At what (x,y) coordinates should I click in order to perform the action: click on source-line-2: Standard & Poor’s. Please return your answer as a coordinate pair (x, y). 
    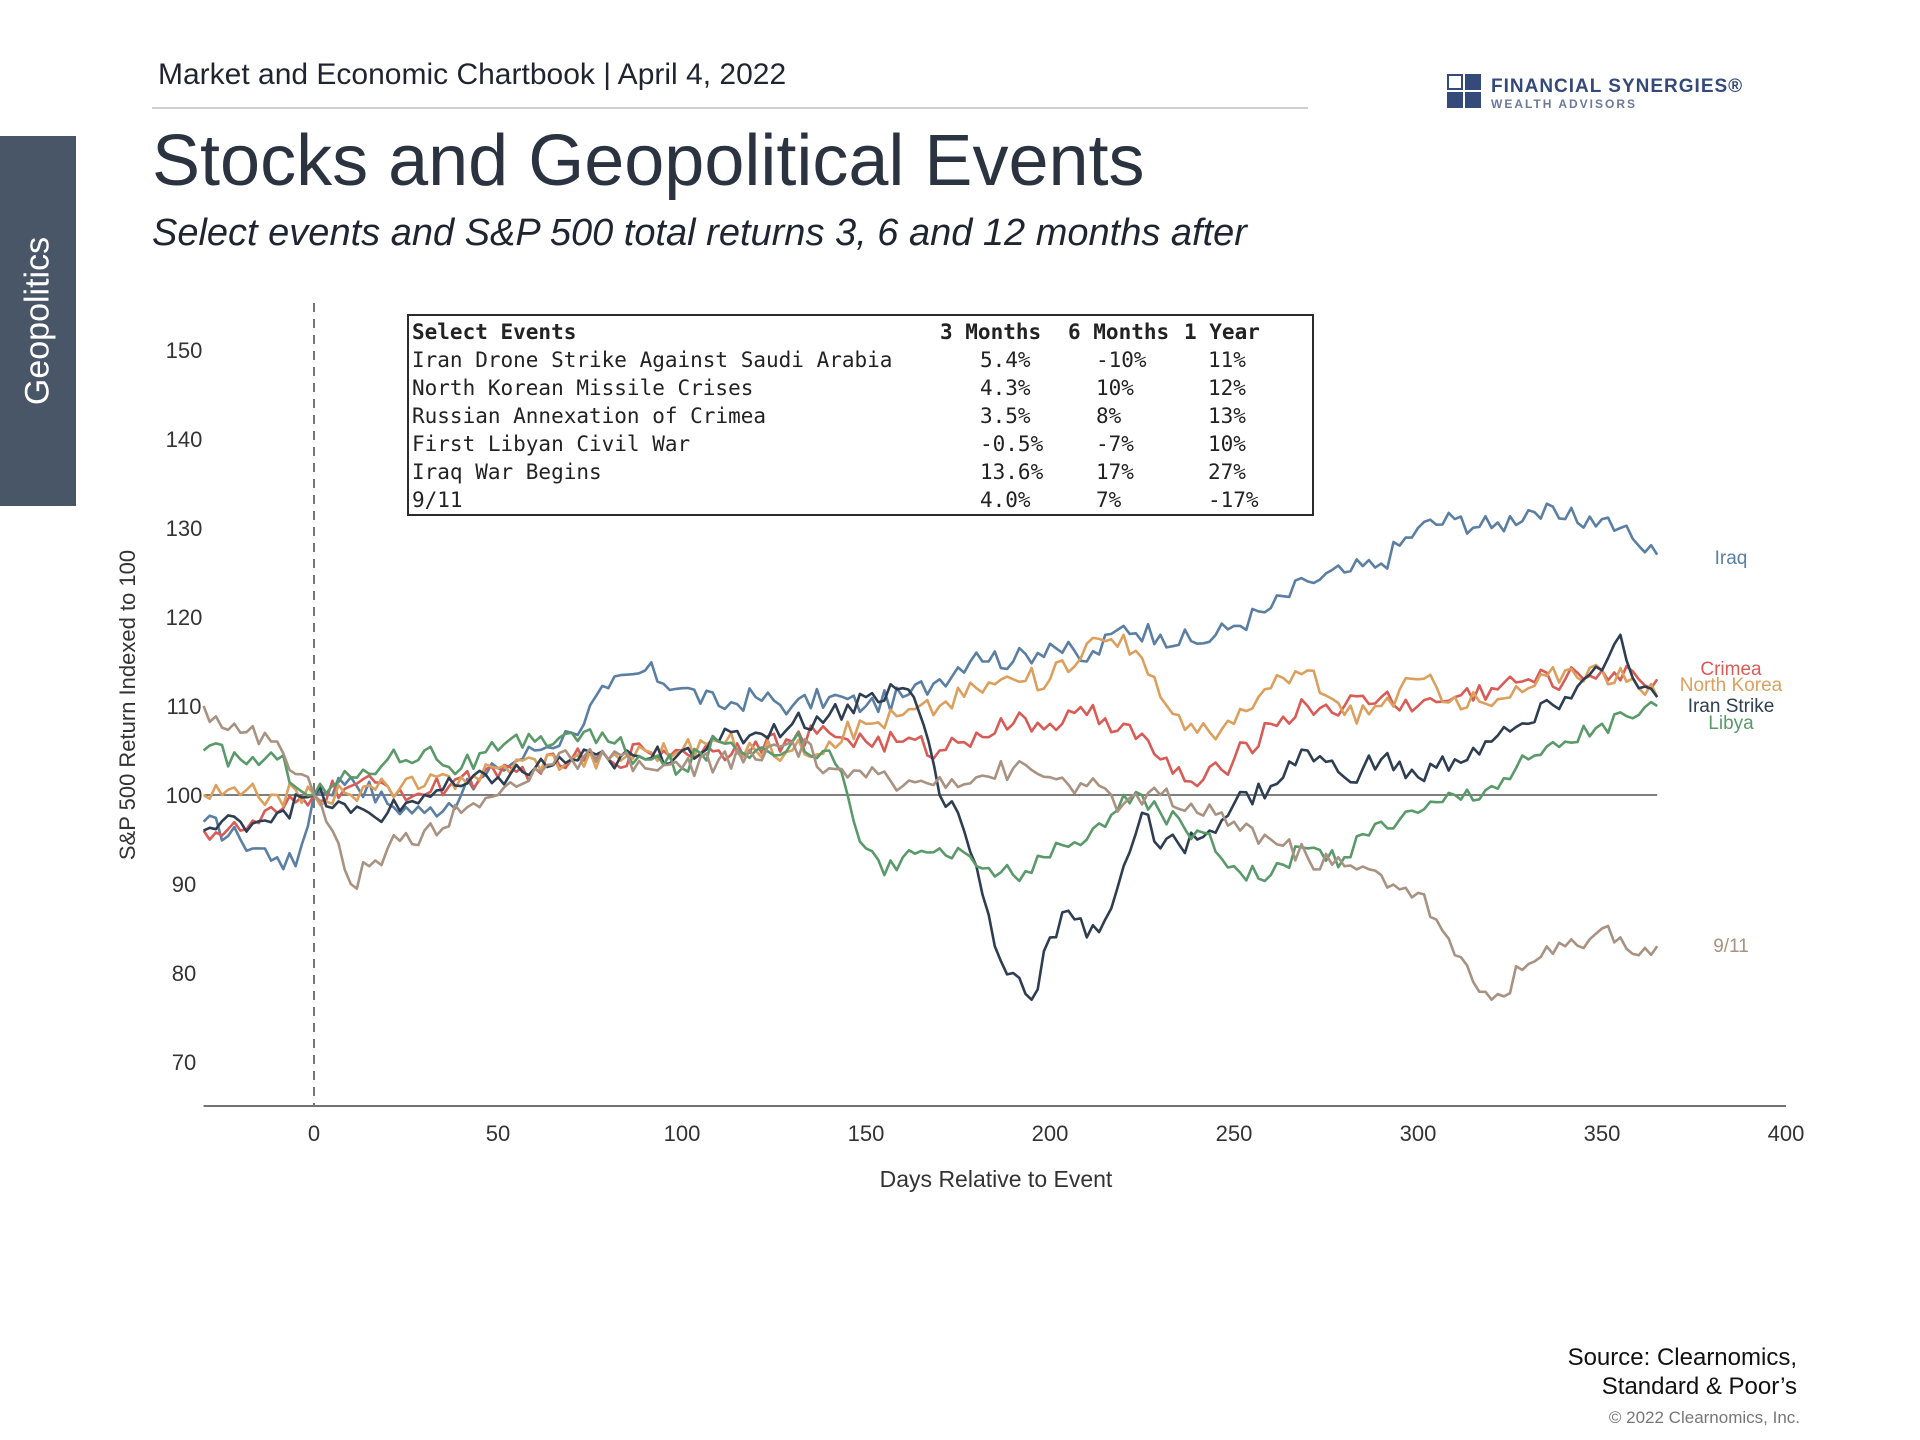
    Looking at the image, I should click on (1699, 1386).